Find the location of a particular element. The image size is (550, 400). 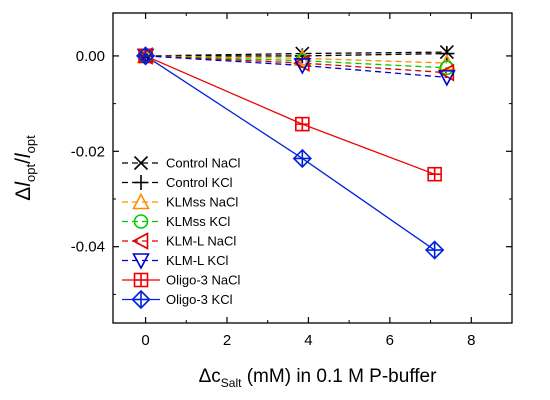

legend-label: Oligo-3 NaCl is located at coordinates (203, 280).